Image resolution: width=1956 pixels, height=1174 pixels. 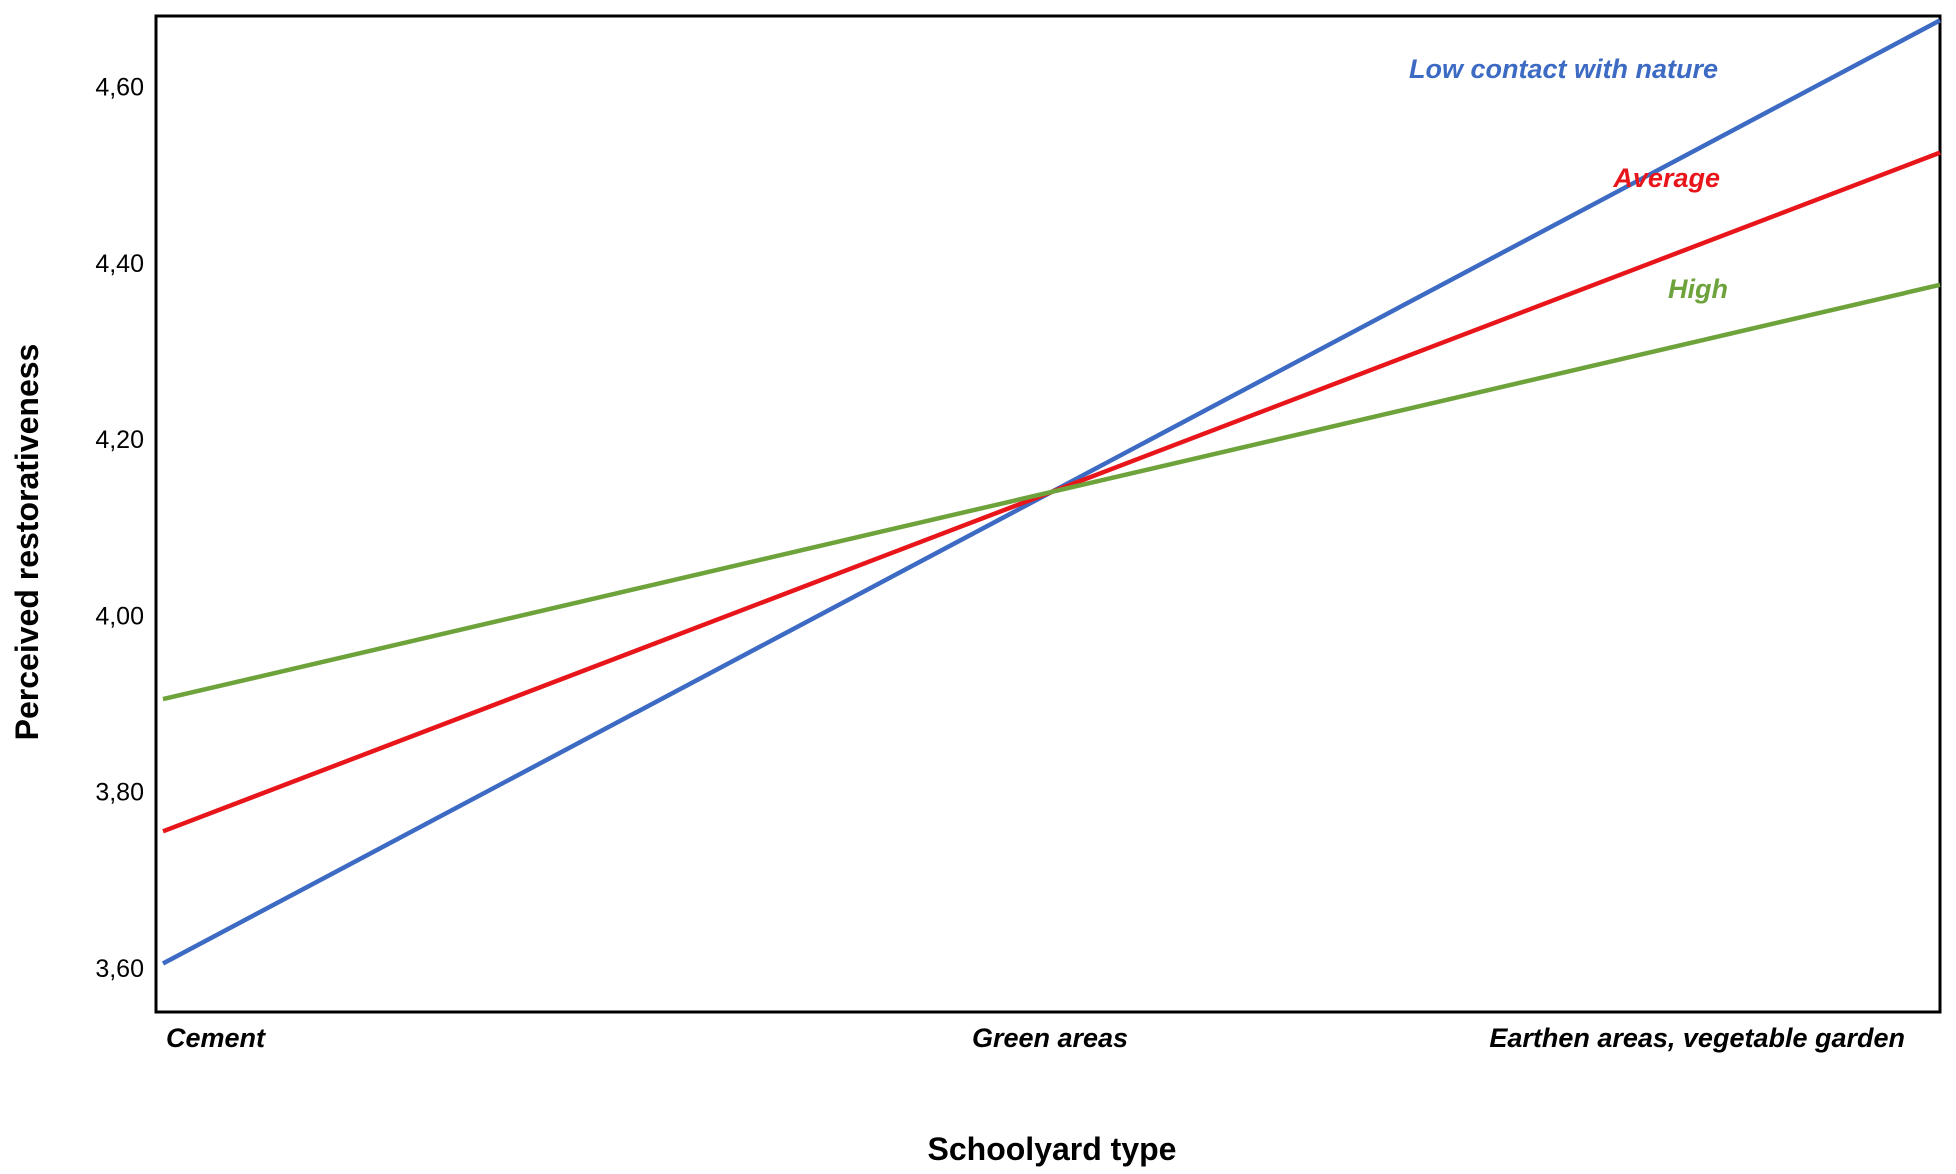 What do you see at coordinates (1697, 1038) in the screenshot?
I see `x-tick-label: Earthen areas, vegetable garden` at bounding box center [1697, 1038].